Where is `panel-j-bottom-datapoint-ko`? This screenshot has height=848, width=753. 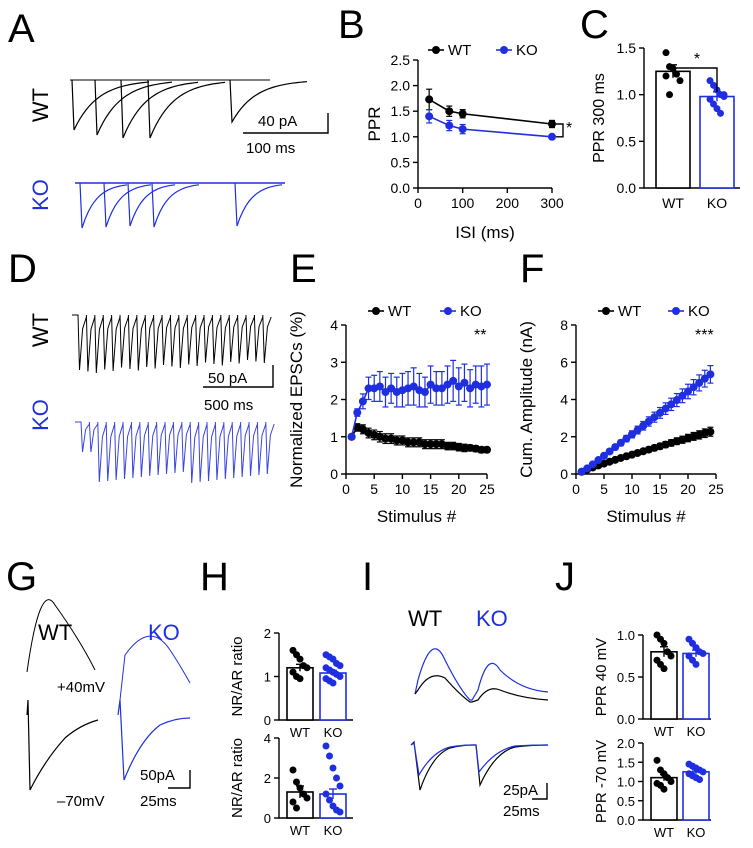 panel-j-bottom-datapoint-ko is located at coordinates (703, 772).